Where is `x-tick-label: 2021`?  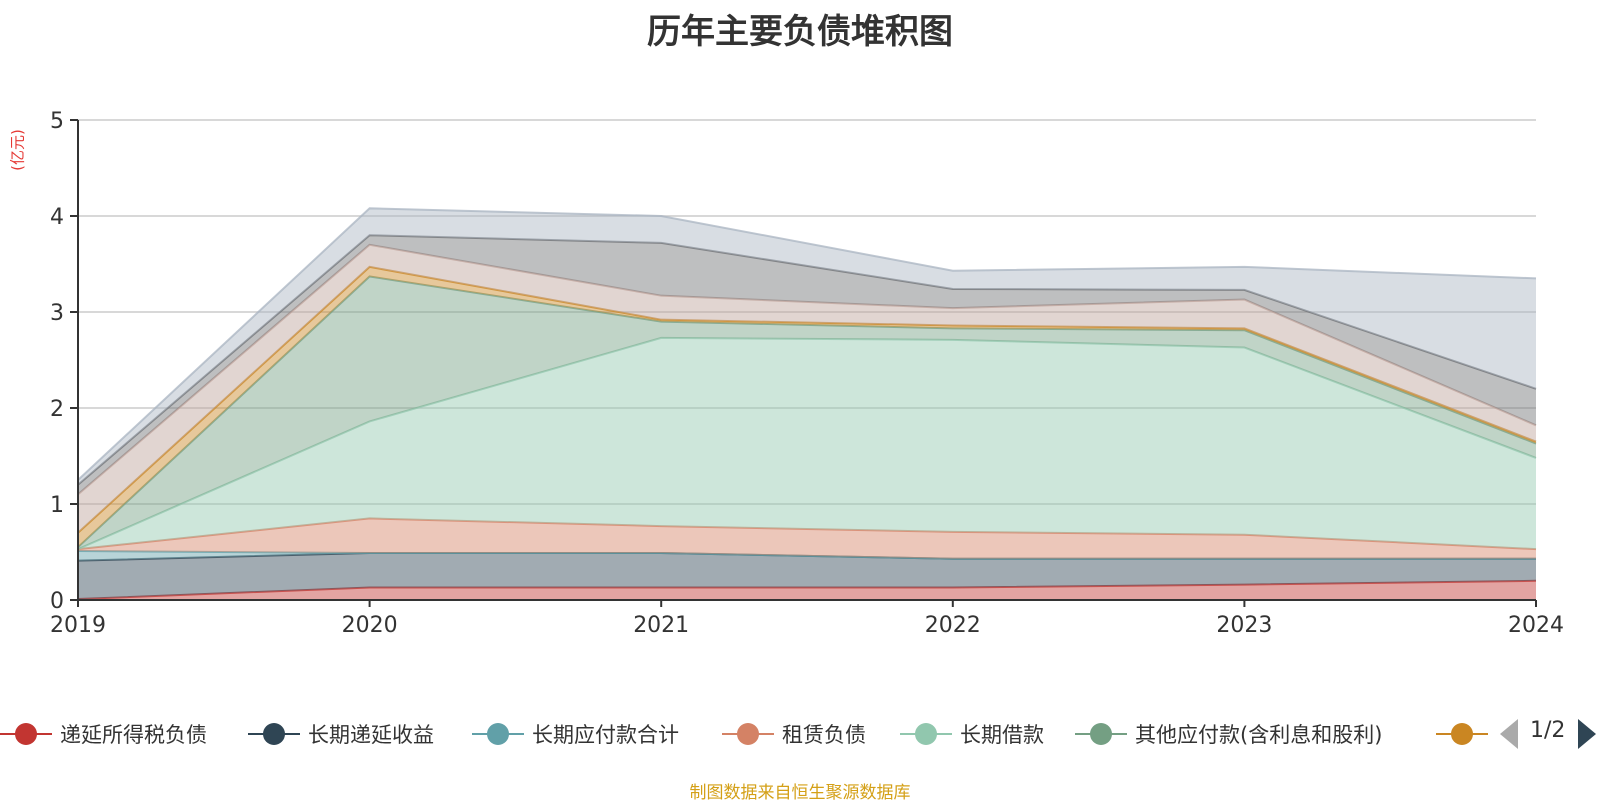
x-tick-label: 2021 is located at coordinates (661, 625).